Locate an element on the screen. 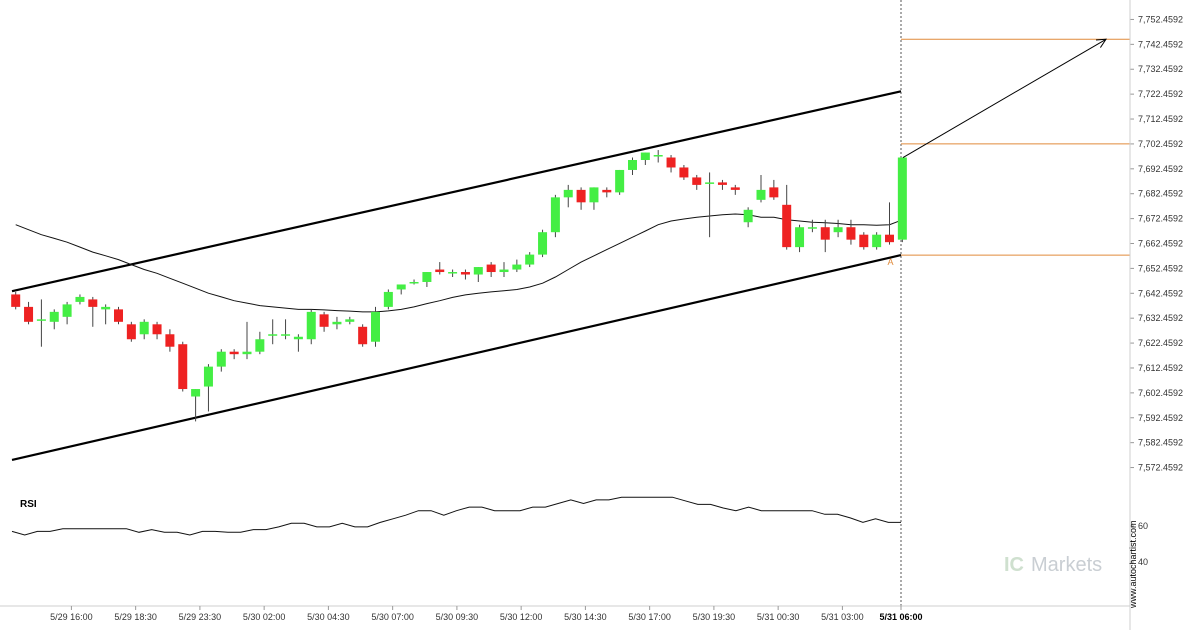 Image resolution: width=1200 pixels, height=635 pixels. x-tick-label: 5/31 06:00 is located at coordinates (900, 617).